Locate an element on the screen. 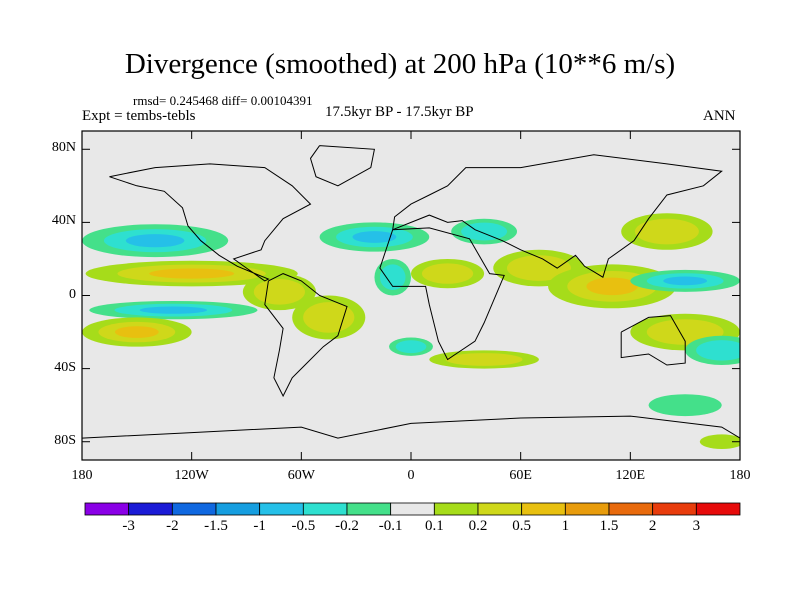  colorbar-label: 2 is located at coordinates (652, 526).